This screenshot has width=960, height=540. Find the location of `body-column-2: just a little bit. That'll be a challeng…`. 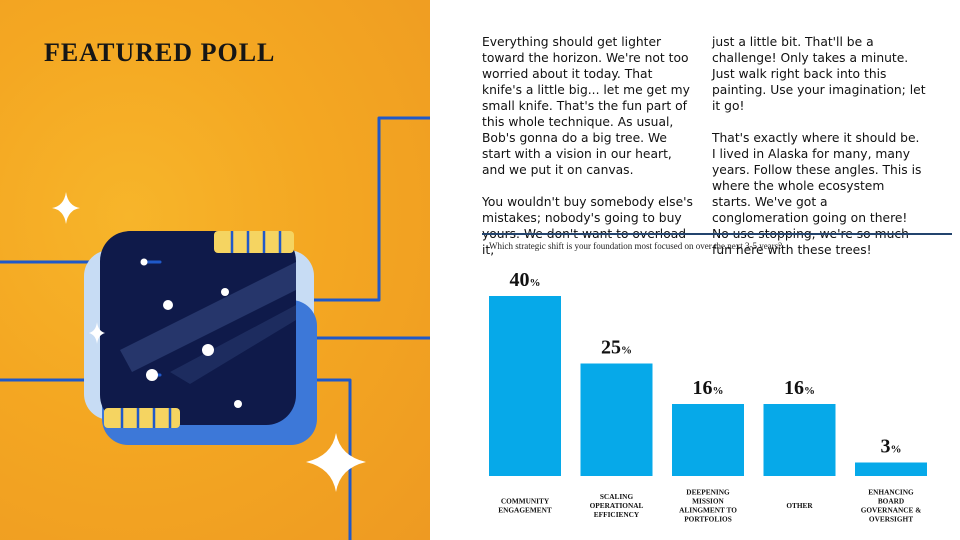

body-column-2: just a little bit. That'll be a challeng… is located at coordinates (819, 154).